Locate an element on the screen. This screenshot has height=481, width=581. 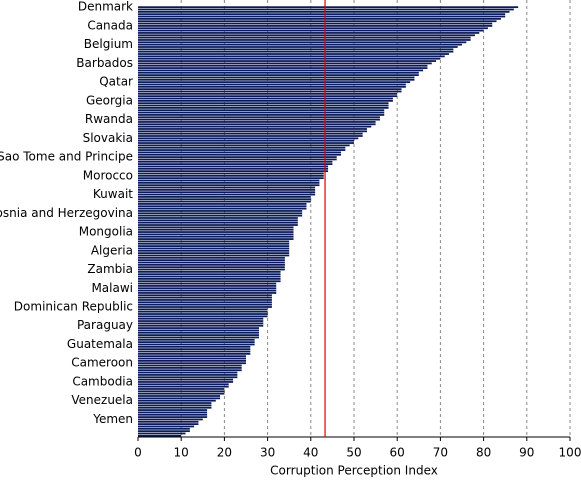
y-tick-label: Qatar is located at coordinates (116, 82).